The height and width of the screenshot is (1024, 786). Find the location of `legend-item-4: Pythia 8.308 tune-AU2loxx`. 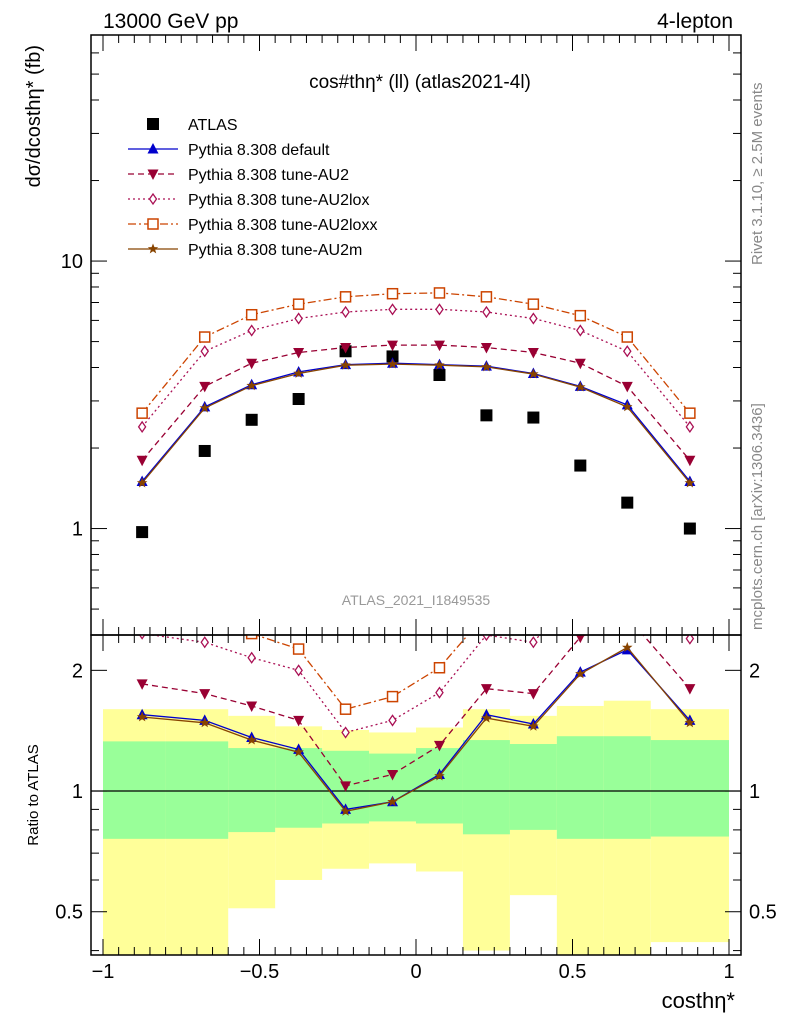

legend-item-4: Pythia 8.308 tune-AU2loxx is located at coordinates (252, 225).